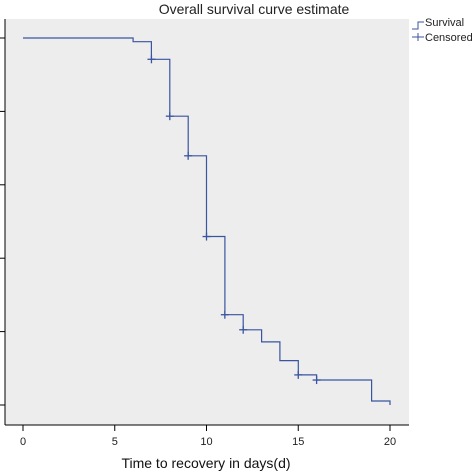 The height and width of the screenshot is (474, 474). I want to click on chart-title: Overall survival curve estimate, so click(254, 9).